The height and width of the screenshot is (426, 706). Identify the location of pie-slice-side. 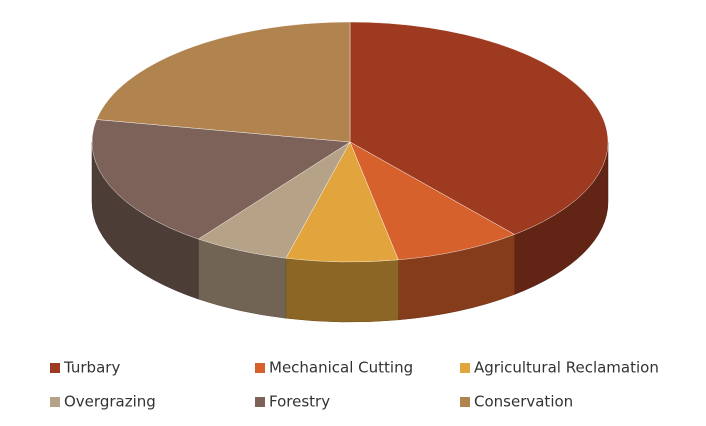
(342, 290).